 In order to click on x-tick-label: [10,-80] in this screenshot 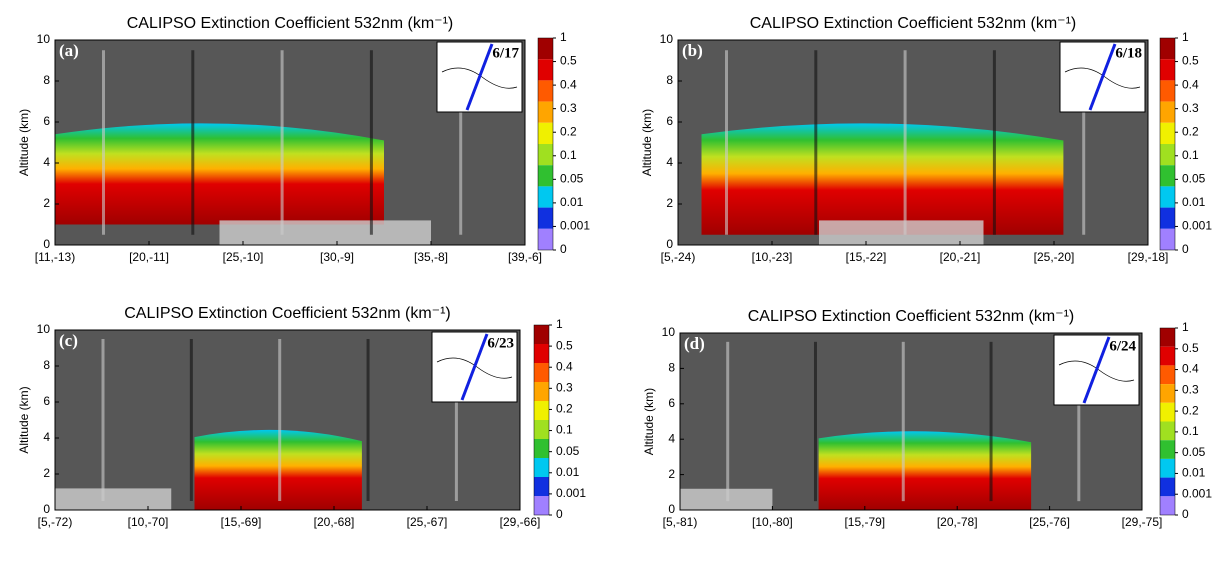, I will do `click(772, 522)`.